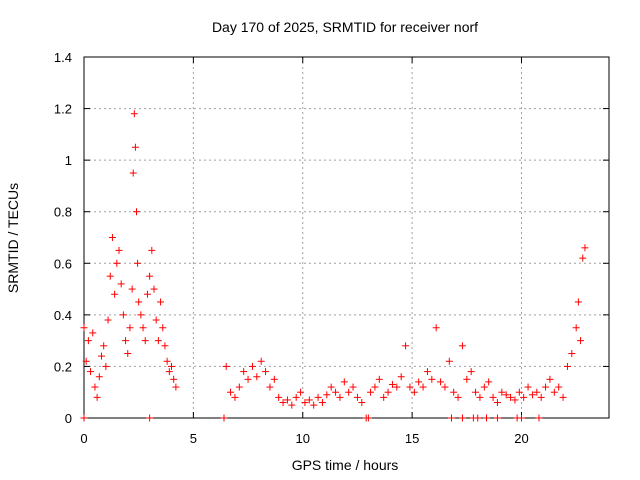 This screenshot has height=480, width=640. Describe the element at coordinates (63, 57) in the screenshot. I see `y-tick-label: 1.4` at that location.